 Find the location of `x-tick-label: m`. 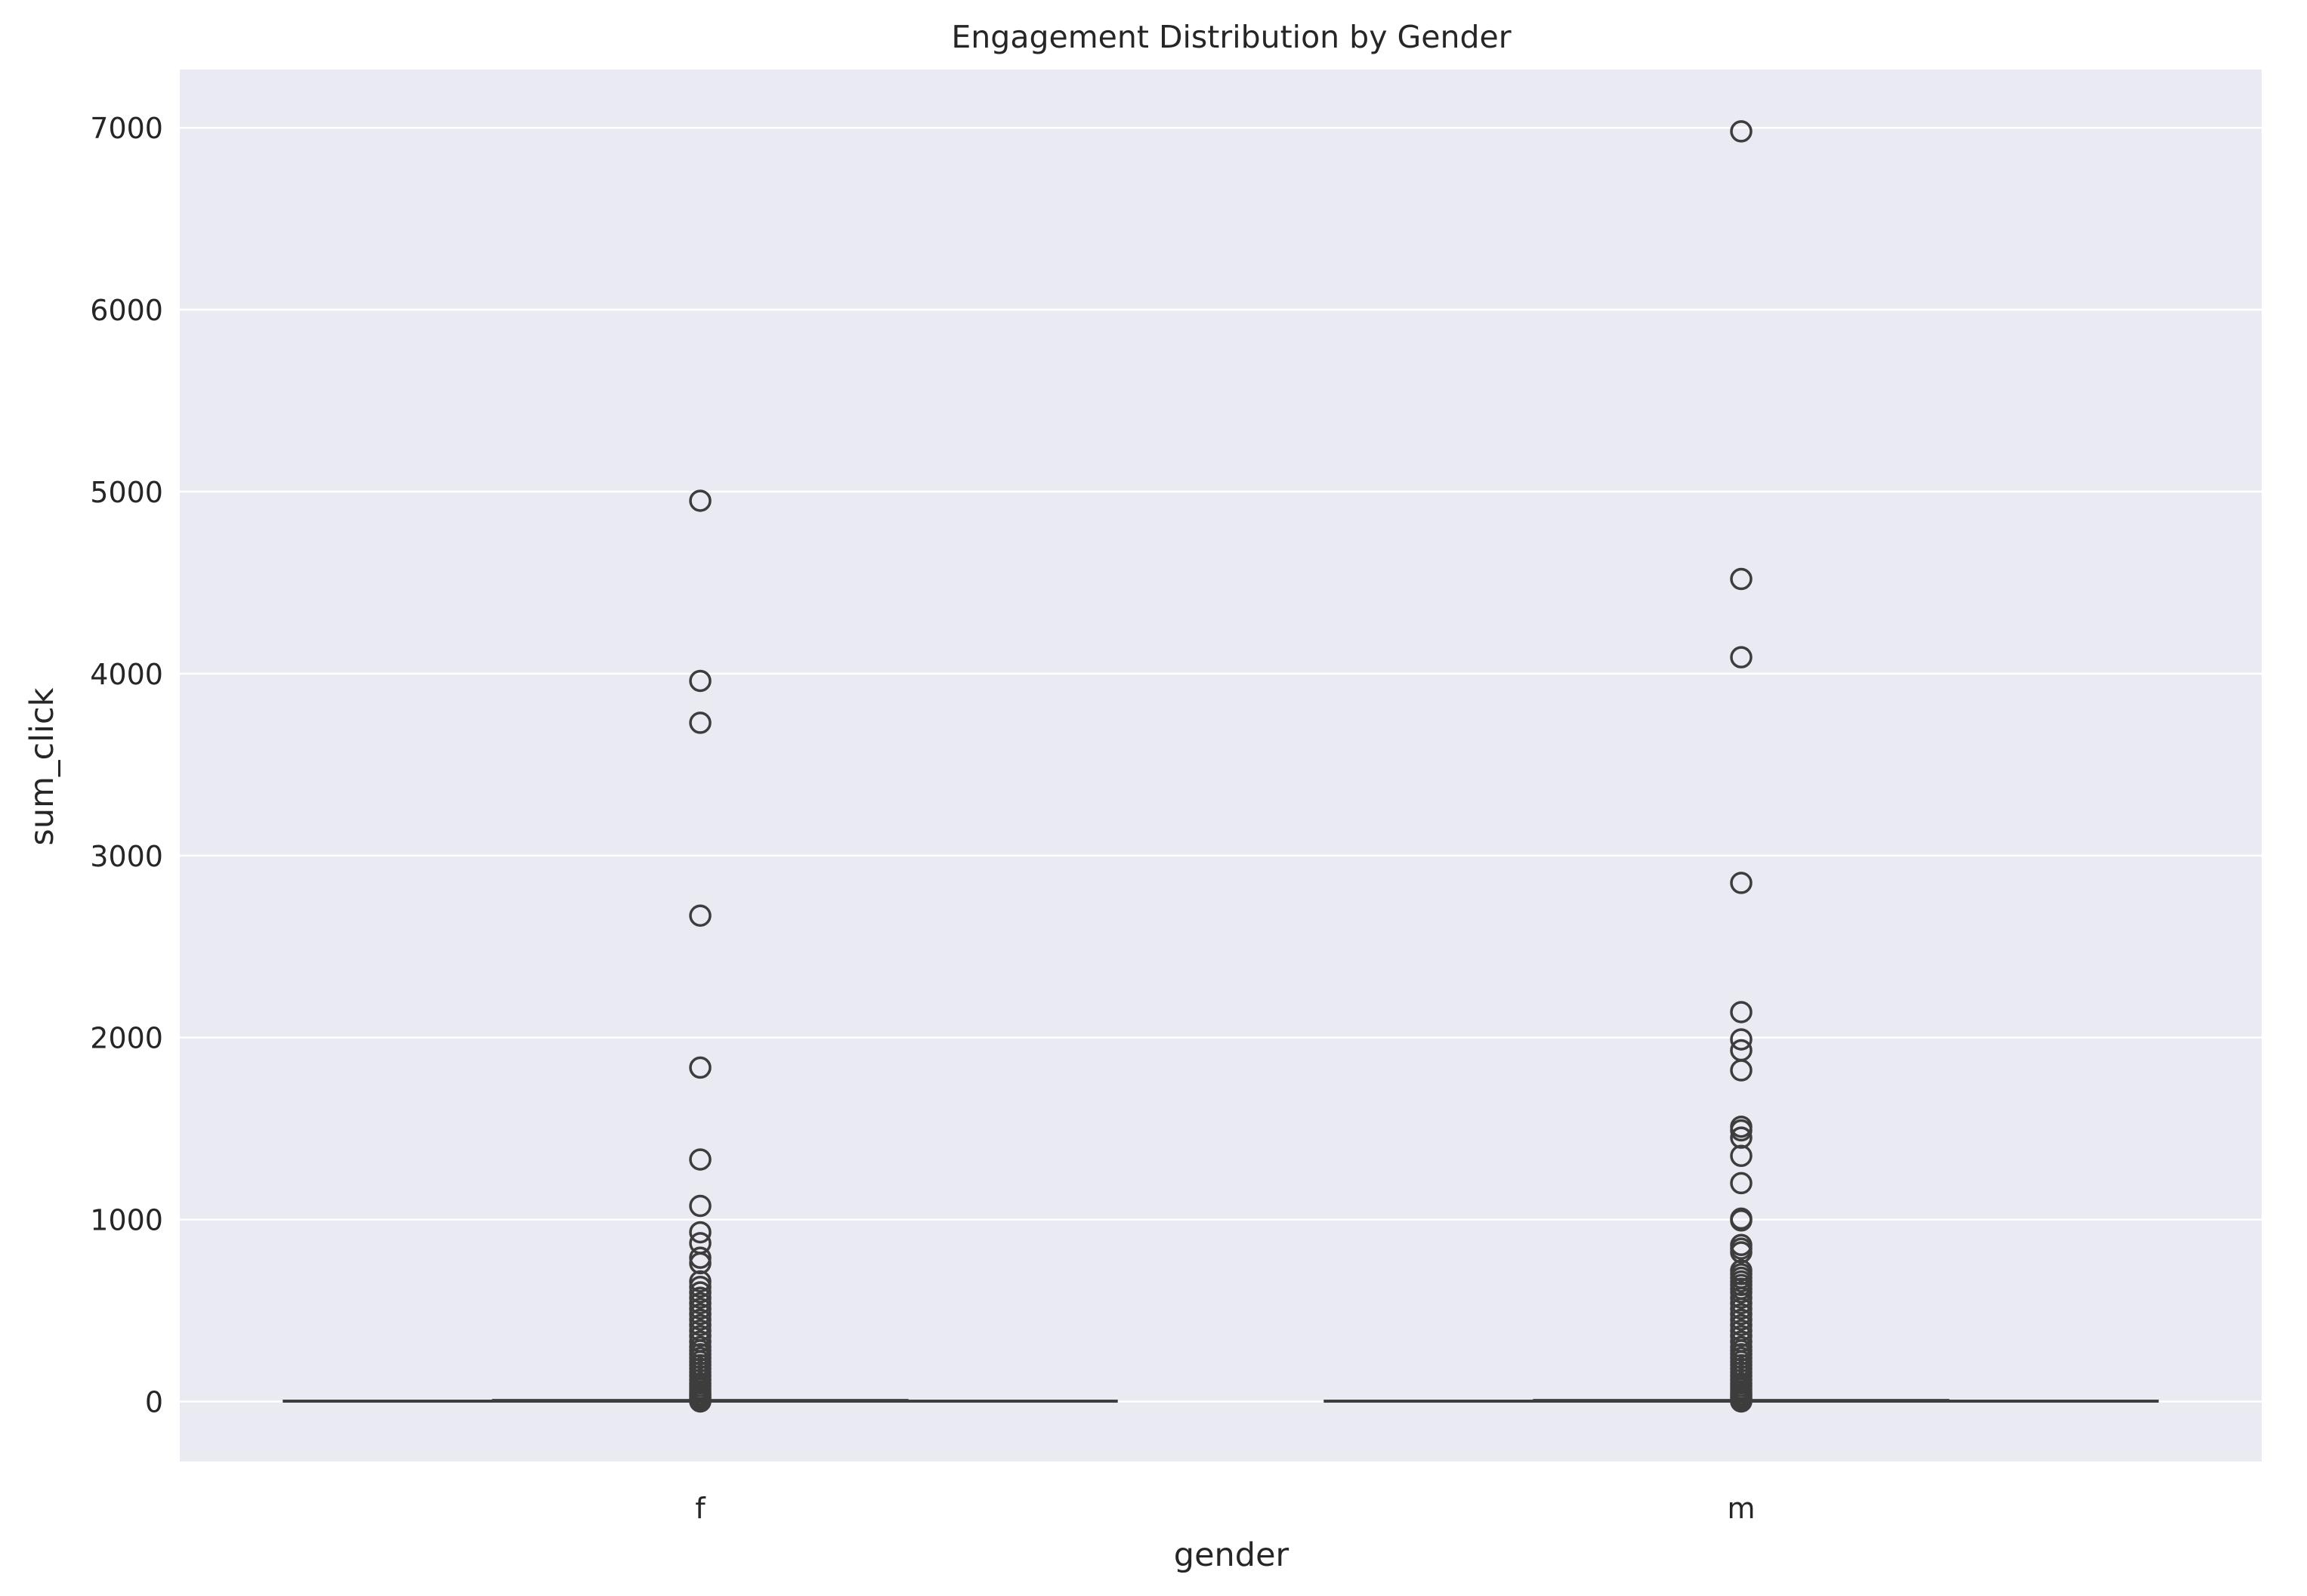

x-tick-label: m is located at coordinates (1741, 1508).